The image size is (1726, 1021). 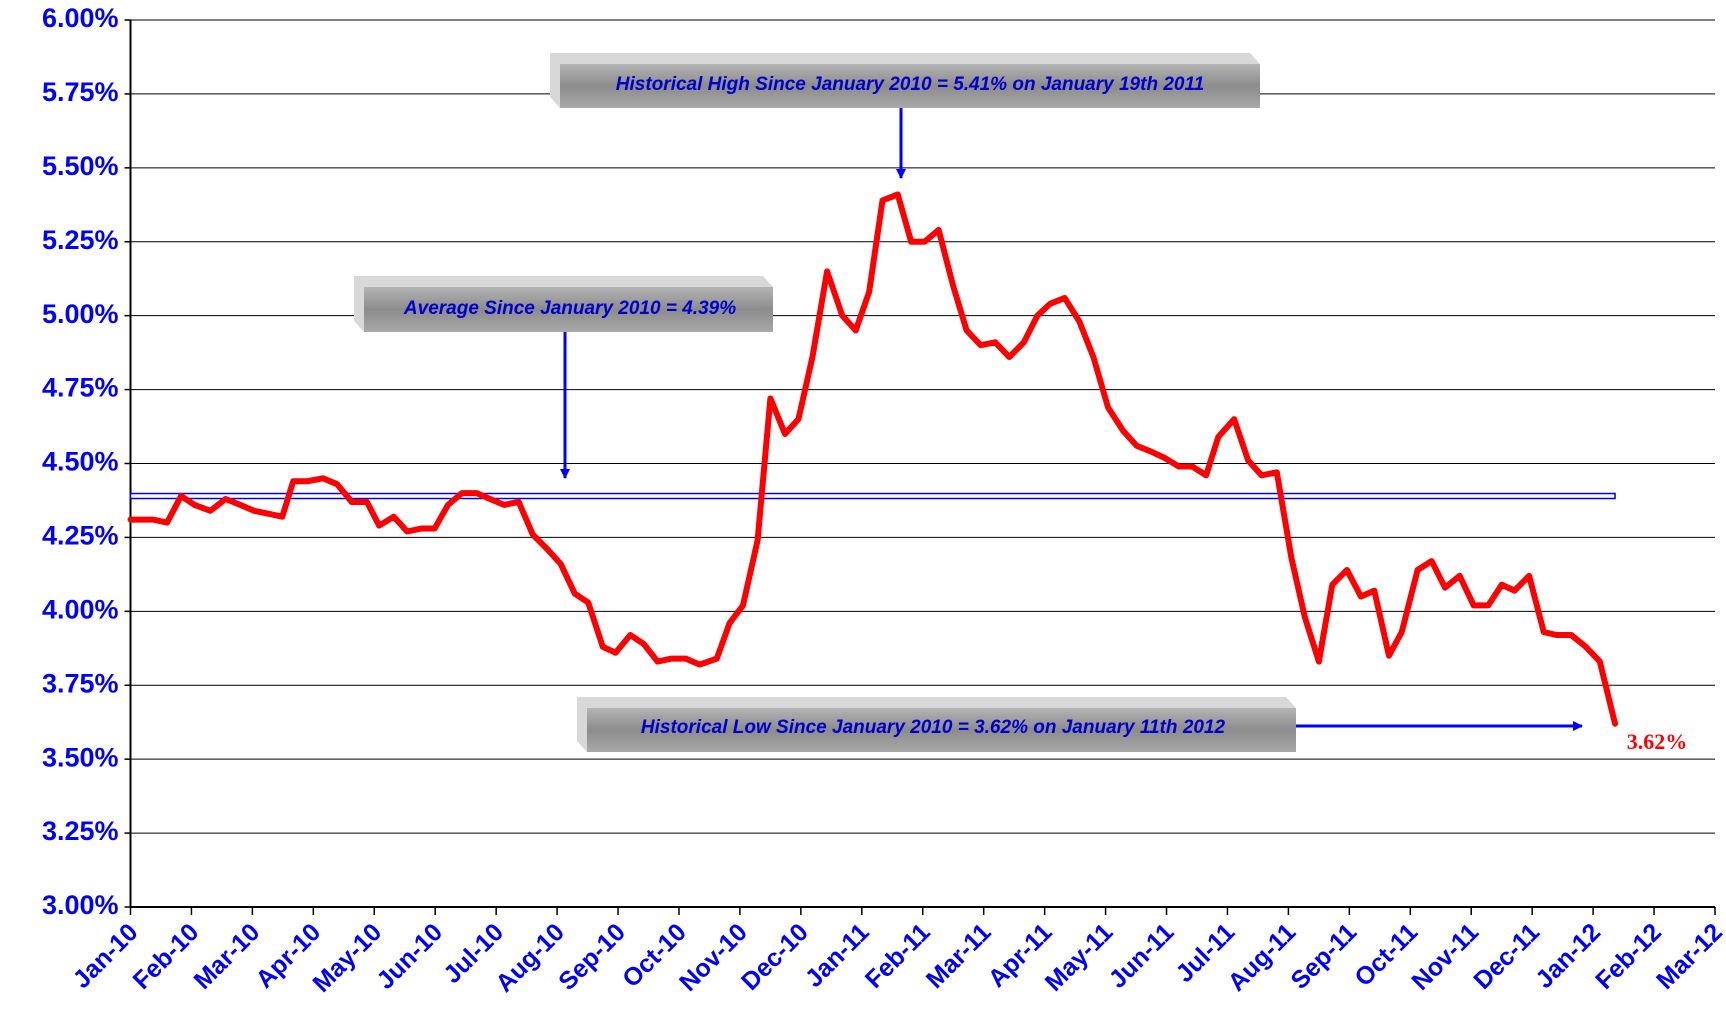 What do you see at coordinates (563, 377) in the screenshot?
I see `average-callout: Average Since January 2010 = 4.39%` at bounding box center [563, 377].